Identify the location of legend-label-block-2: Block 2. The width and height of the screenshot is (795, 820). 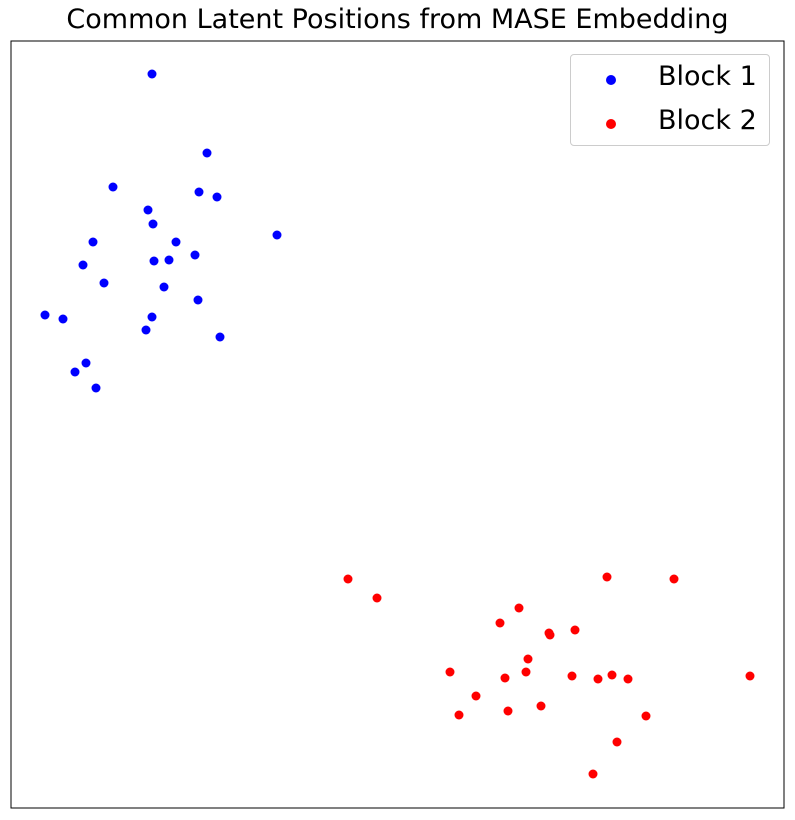
(707, 120).